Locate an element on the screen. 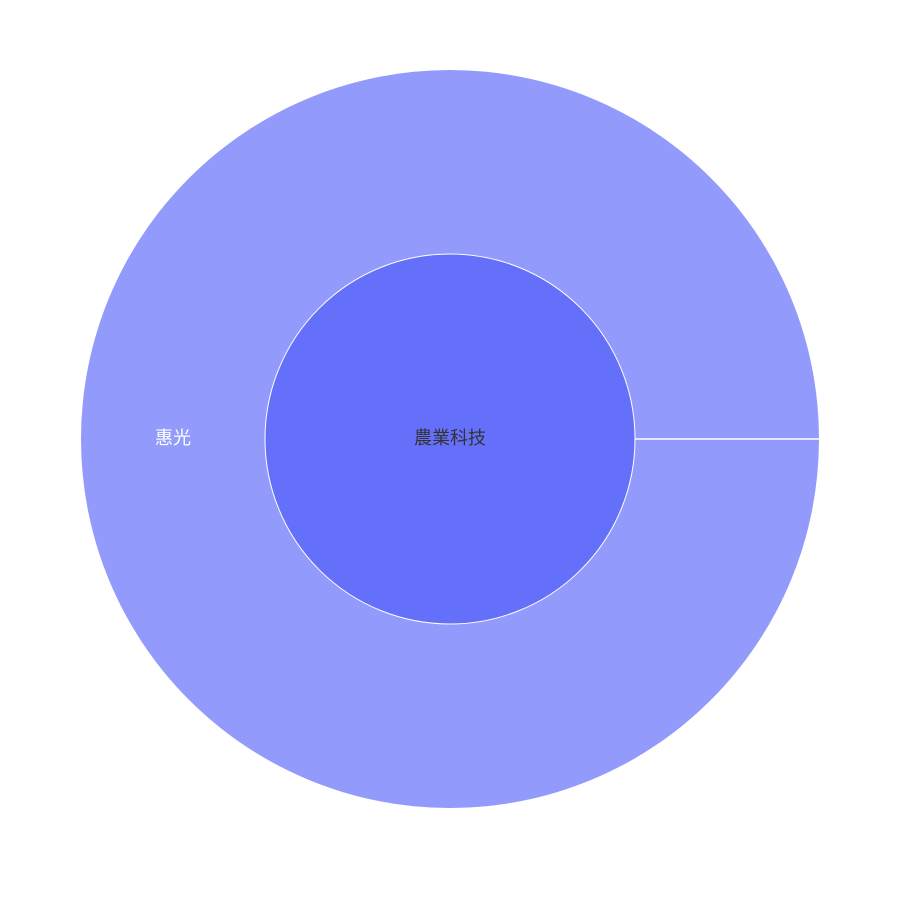 The width and height of the screenshot is (900, 900). outer-labels: 惠光 is located at coordinates (173, 438).